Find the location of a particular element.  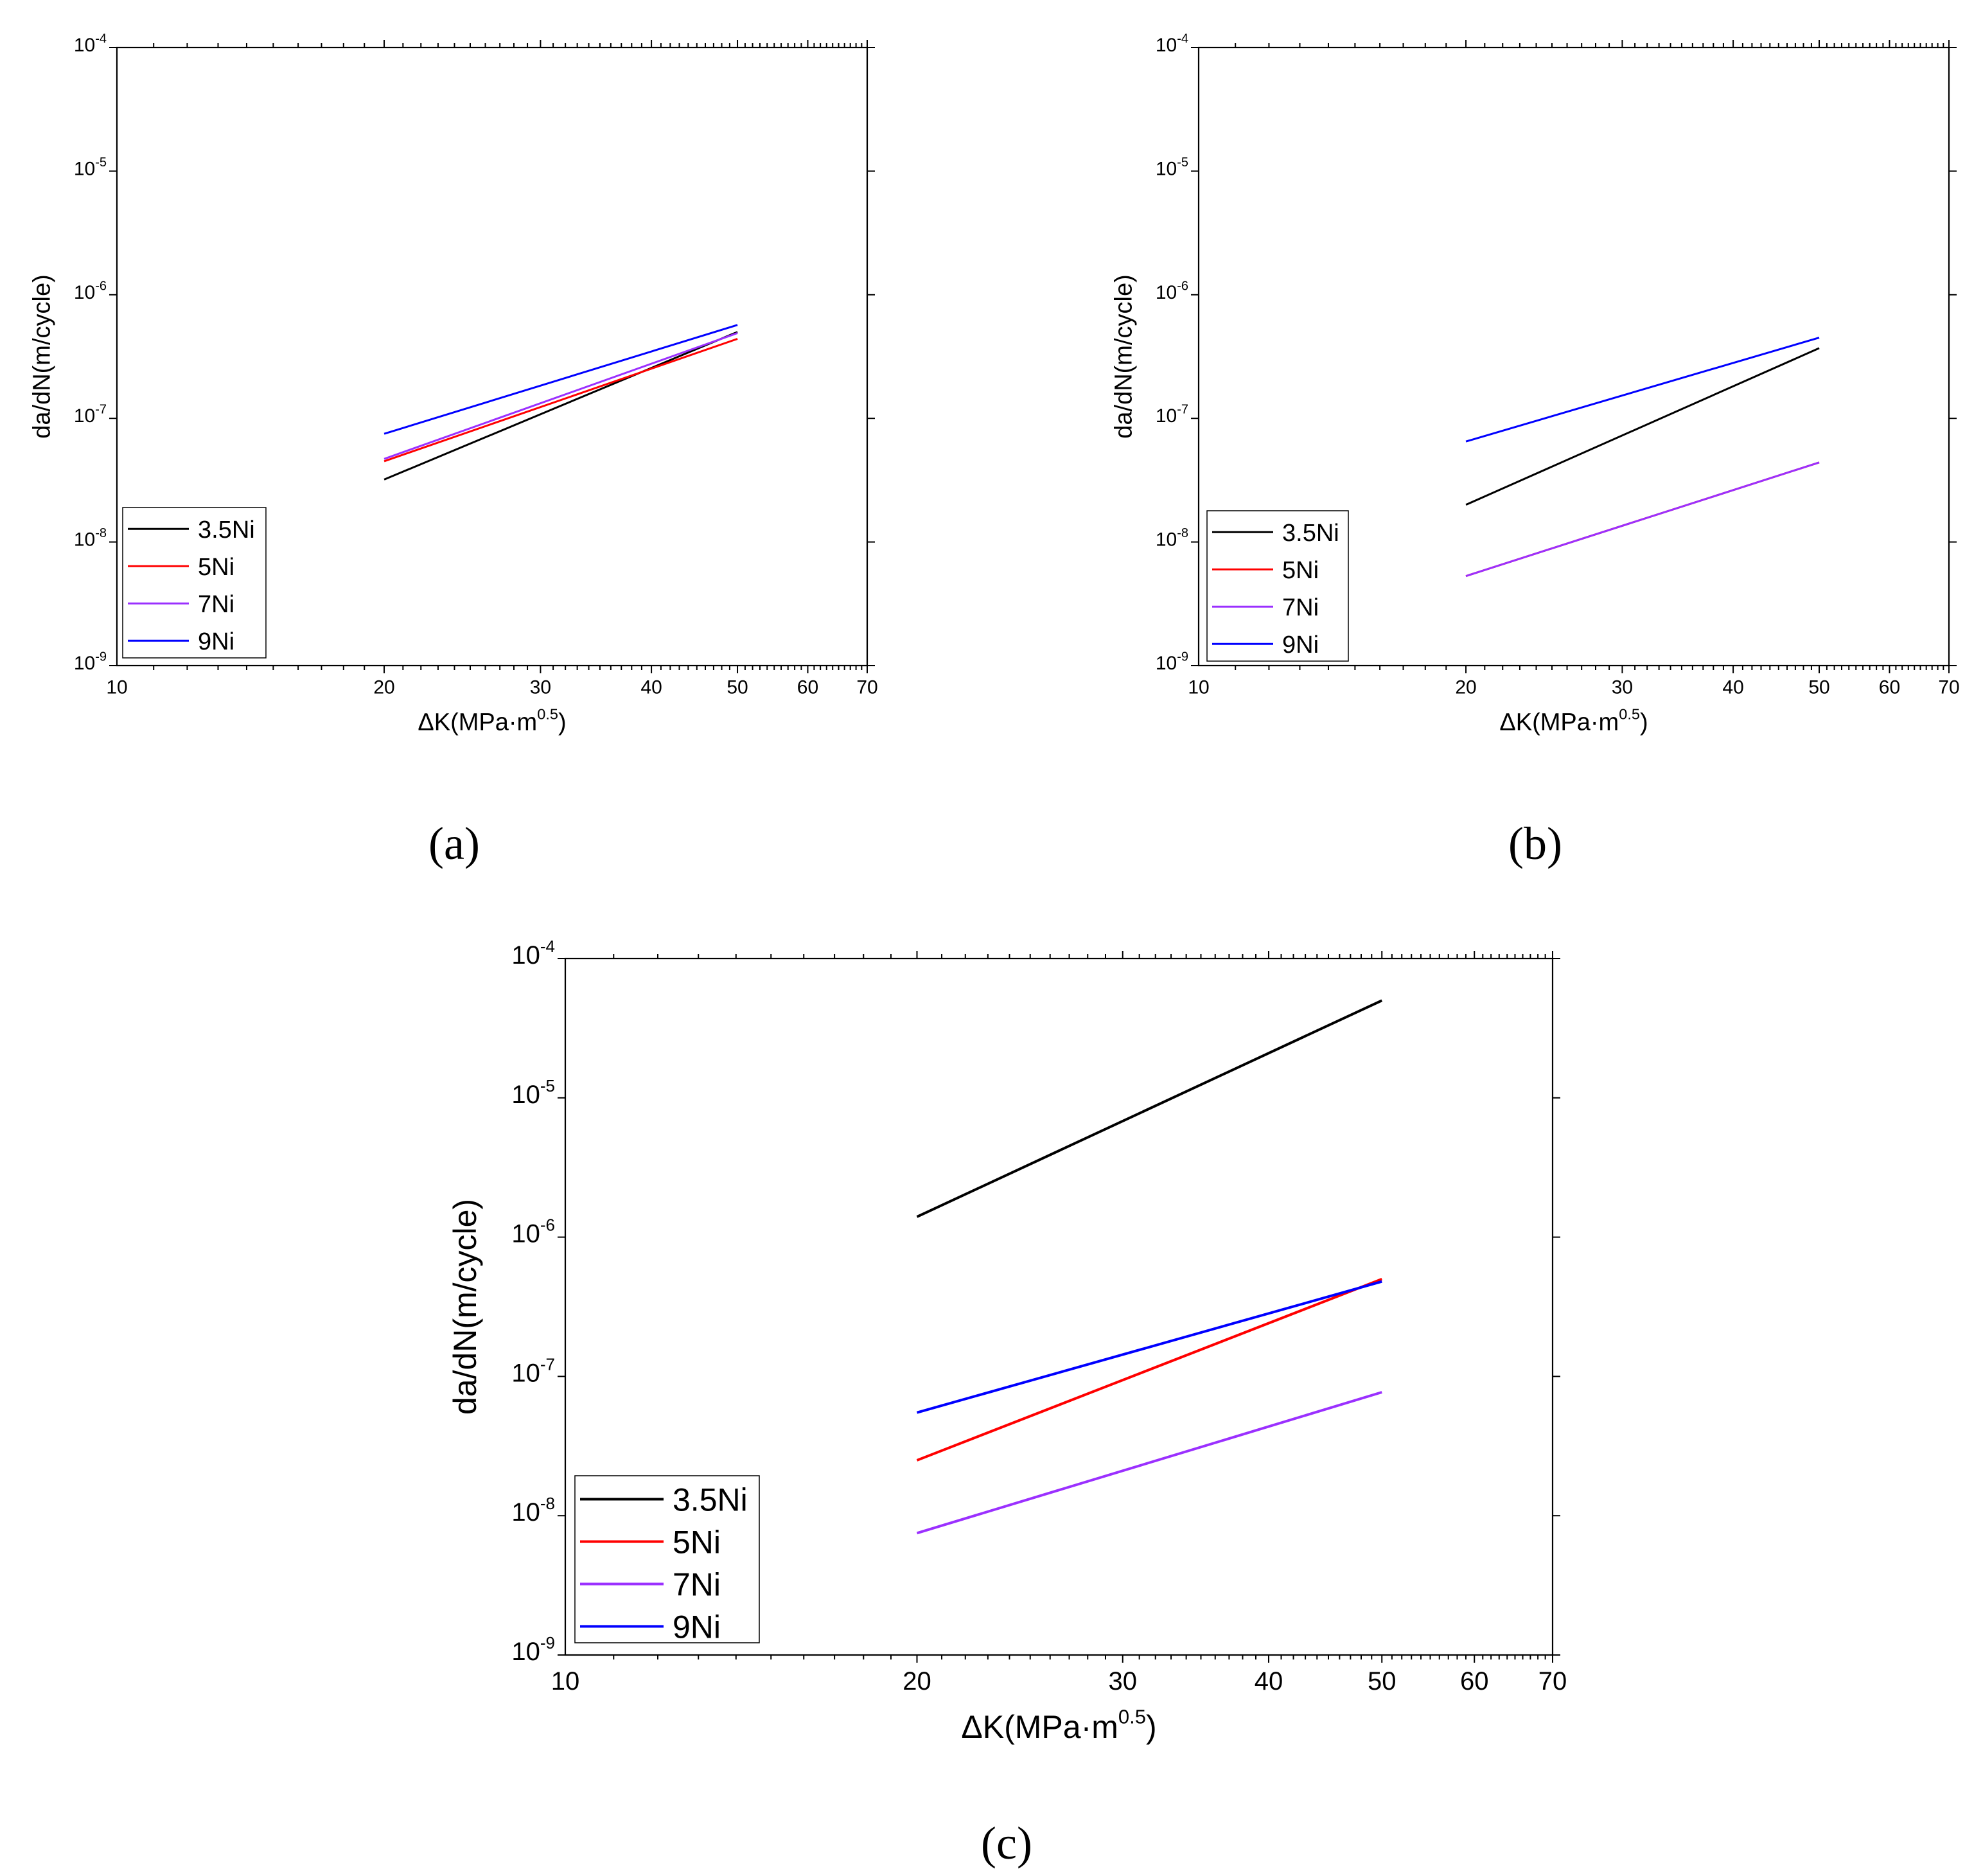

caption-c: (c) is located at coordinates (1006, 1843).